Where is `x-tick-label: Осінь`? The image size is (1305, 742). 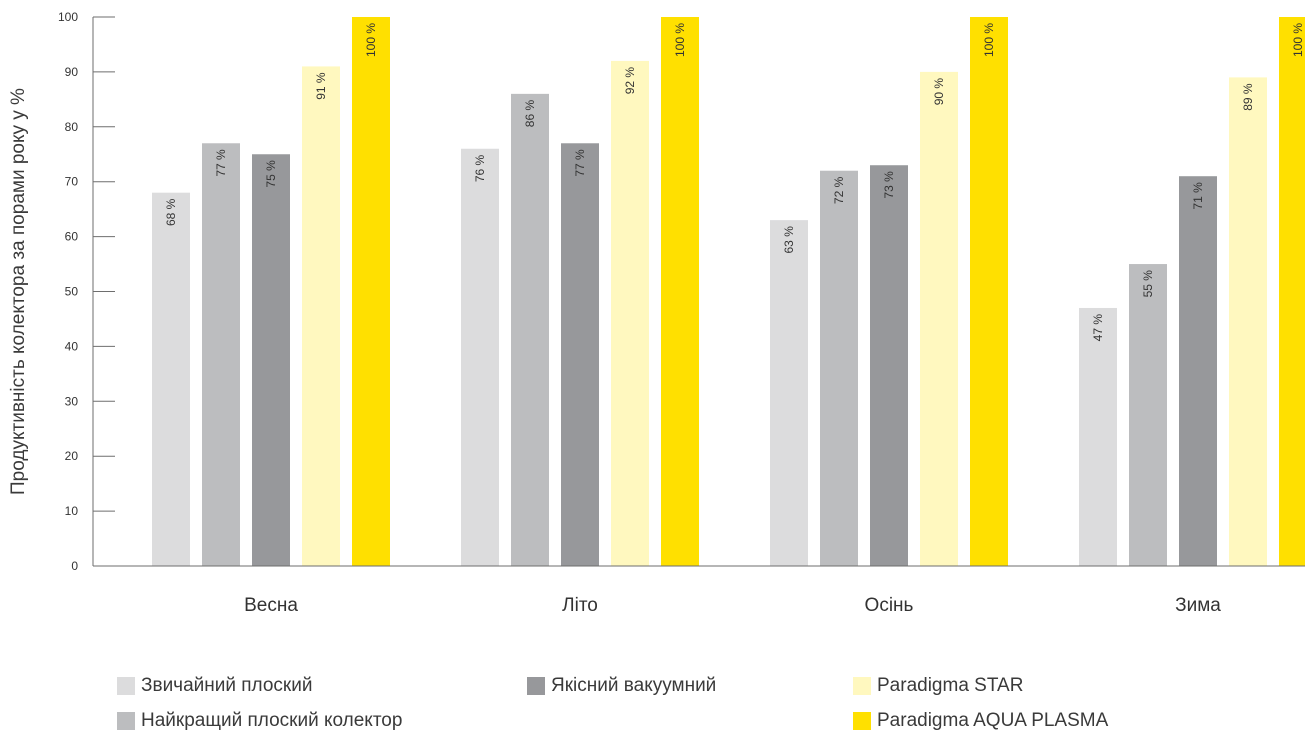 x-tick-label: Осінь is located at coordinates (889, 605).